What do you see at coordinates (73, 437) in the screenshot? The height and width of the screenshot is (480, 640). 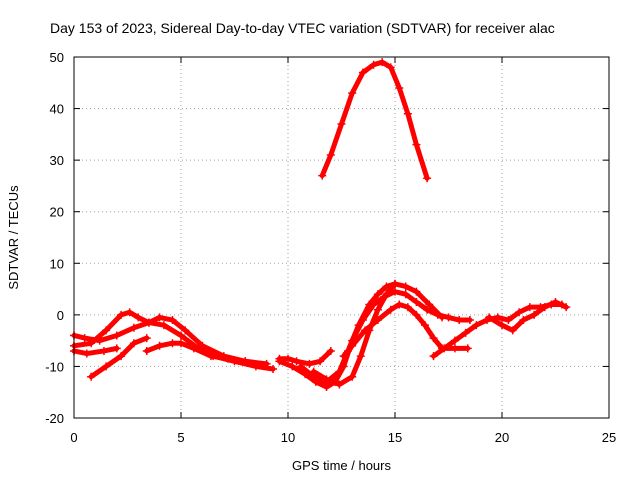 I see `x-tick-label: 0` at bounding box center [73, 437].